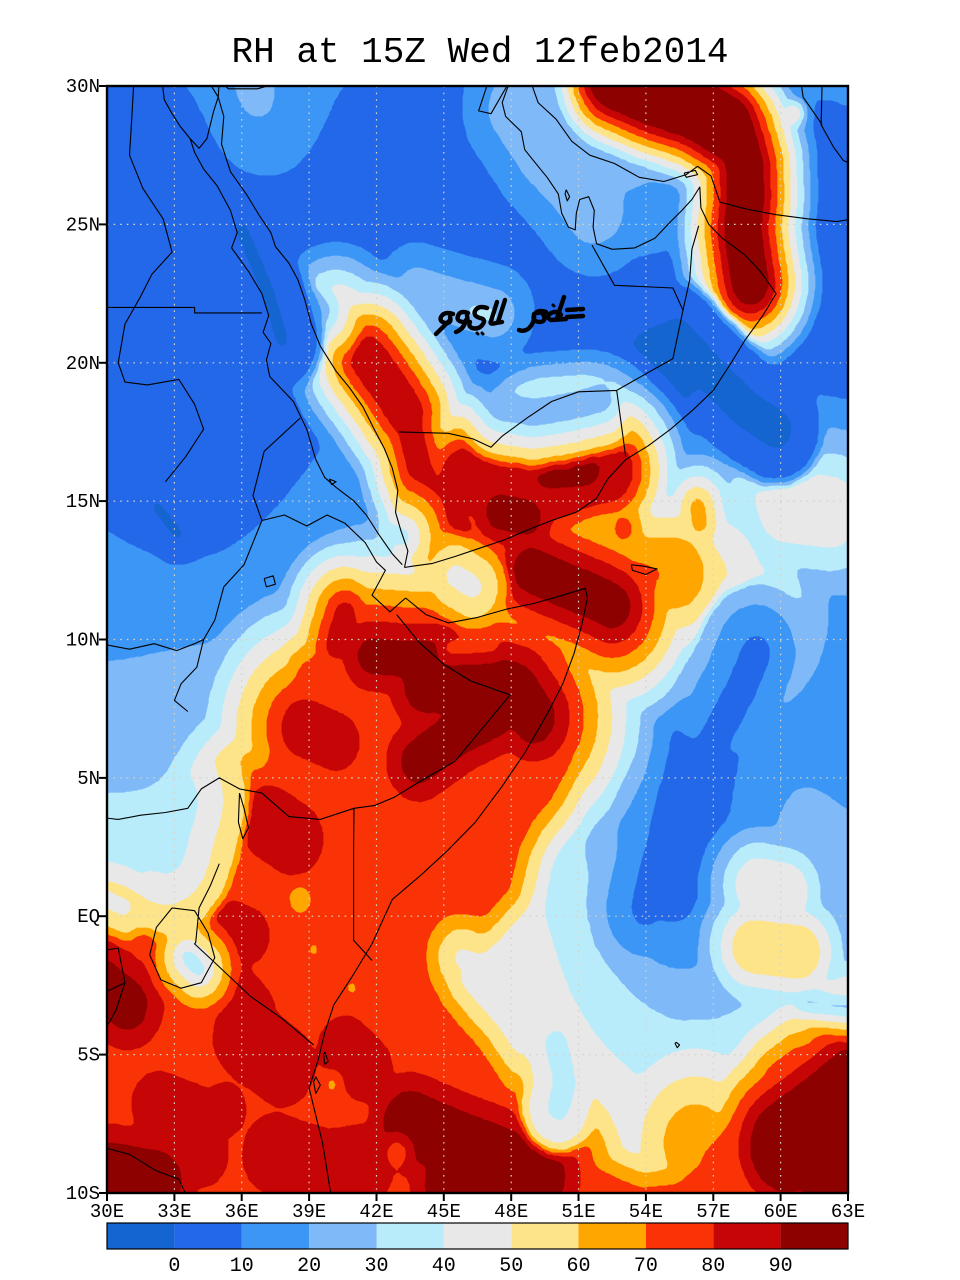 The height and width of the screenshot is (1280, 960). I want to click on svg-text: 51E, so click(578, 1212).